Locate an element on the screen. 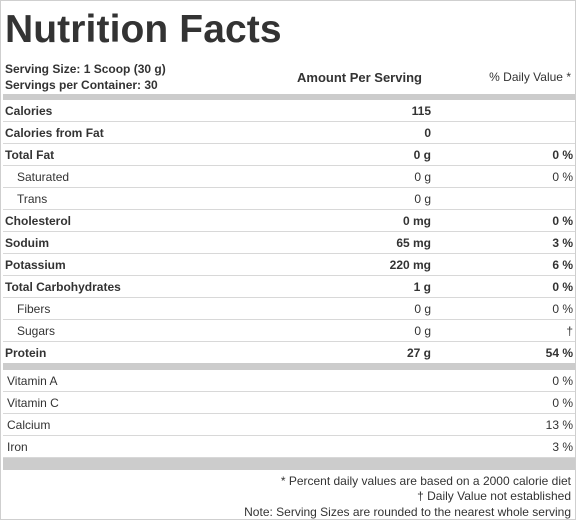  vitamin-name: Iron is located at coordinates (17, 447).